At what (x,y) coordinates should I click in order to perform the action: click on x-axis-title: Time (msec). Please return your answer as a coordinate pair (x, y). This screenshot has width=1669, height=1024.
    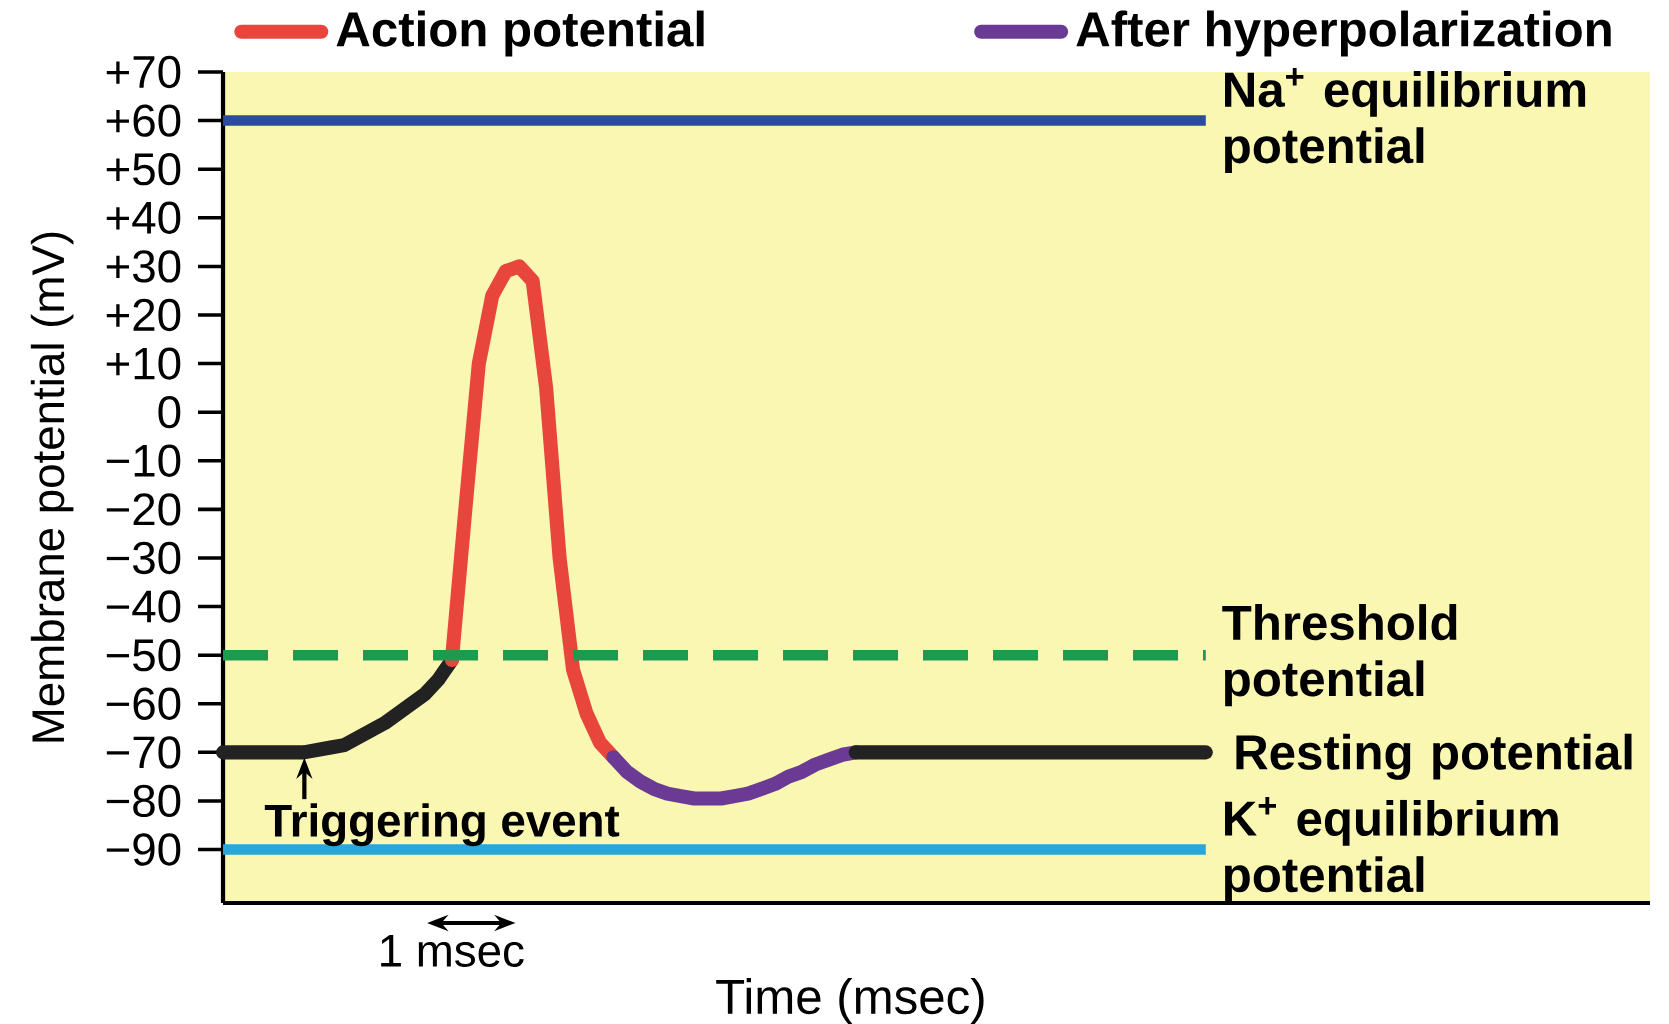
    Looking at the image, I should click on (850, 1001).